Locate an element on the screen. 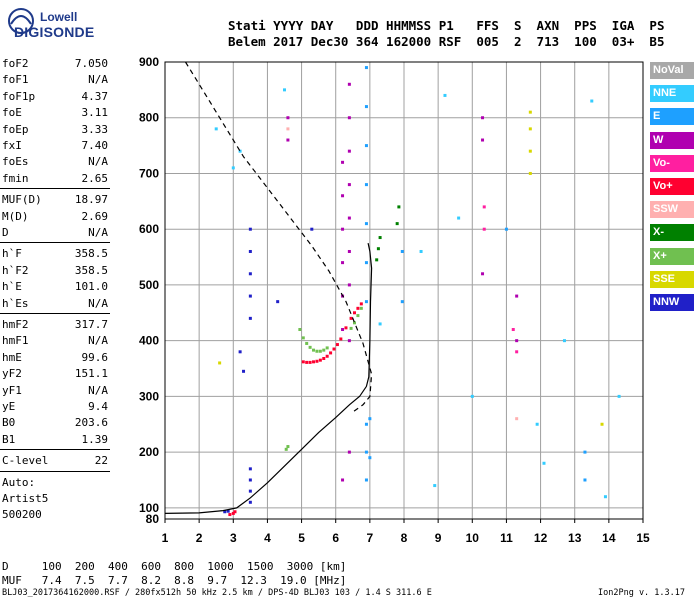 This screenshot has width=700, height=600. scaled-param-name: M(D) is located at coordinates (15, 216).